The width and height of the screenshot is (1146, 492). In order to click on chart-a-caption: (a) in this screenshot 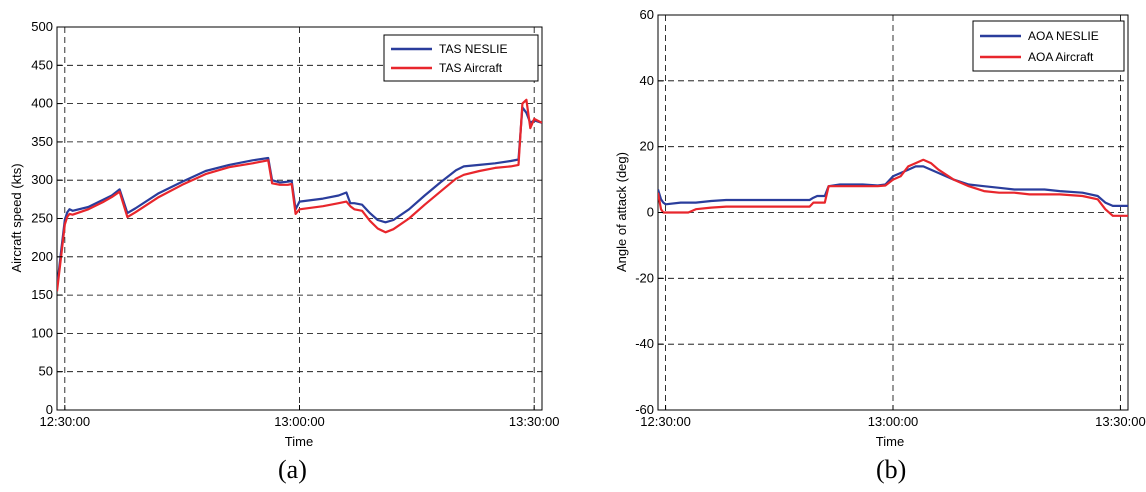, I will do `click(292, 469)`.